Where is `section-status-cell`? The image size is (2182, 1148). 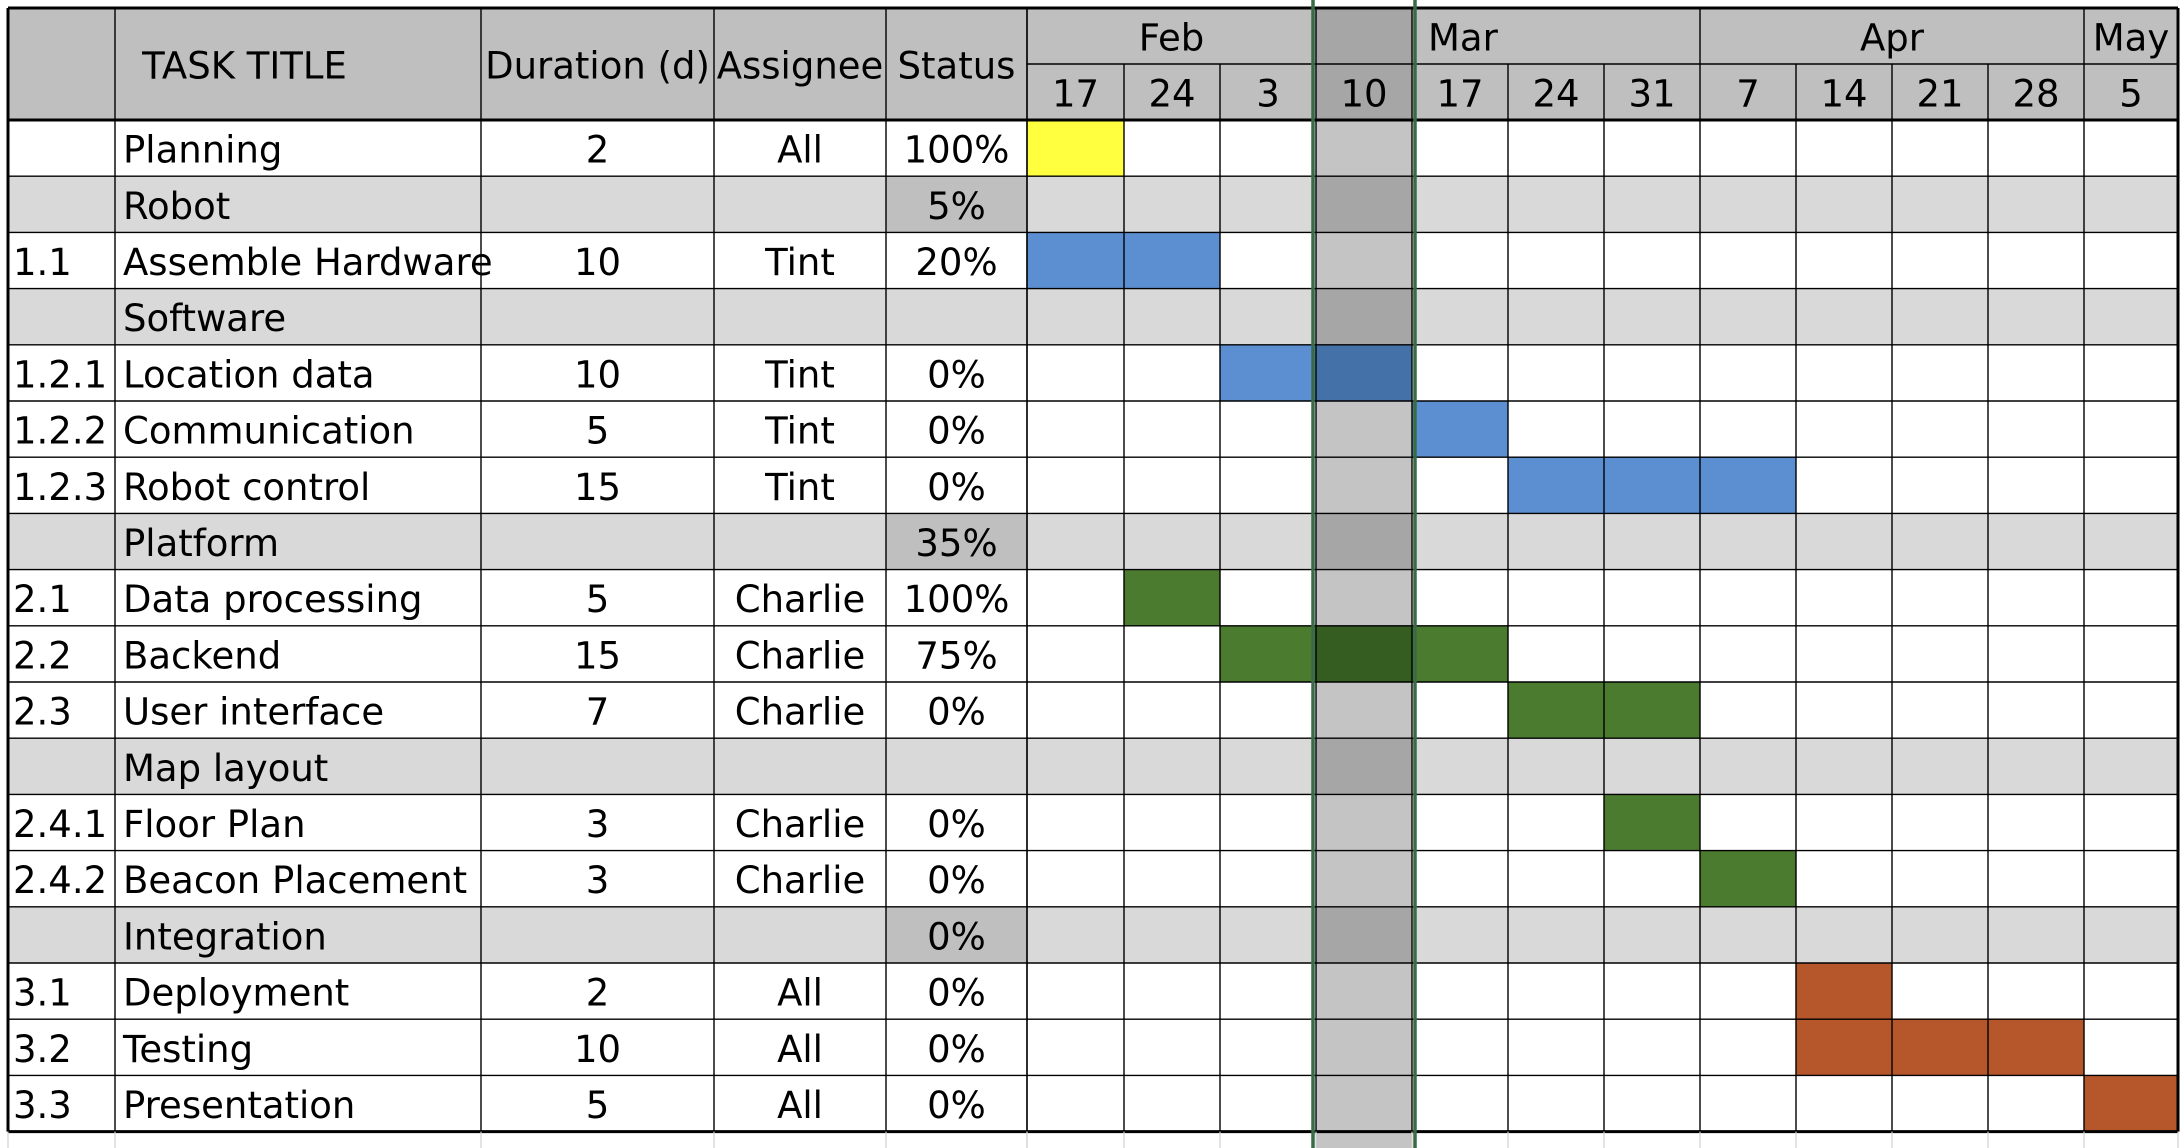 section-status-cell is located at coordinates (956, 934).